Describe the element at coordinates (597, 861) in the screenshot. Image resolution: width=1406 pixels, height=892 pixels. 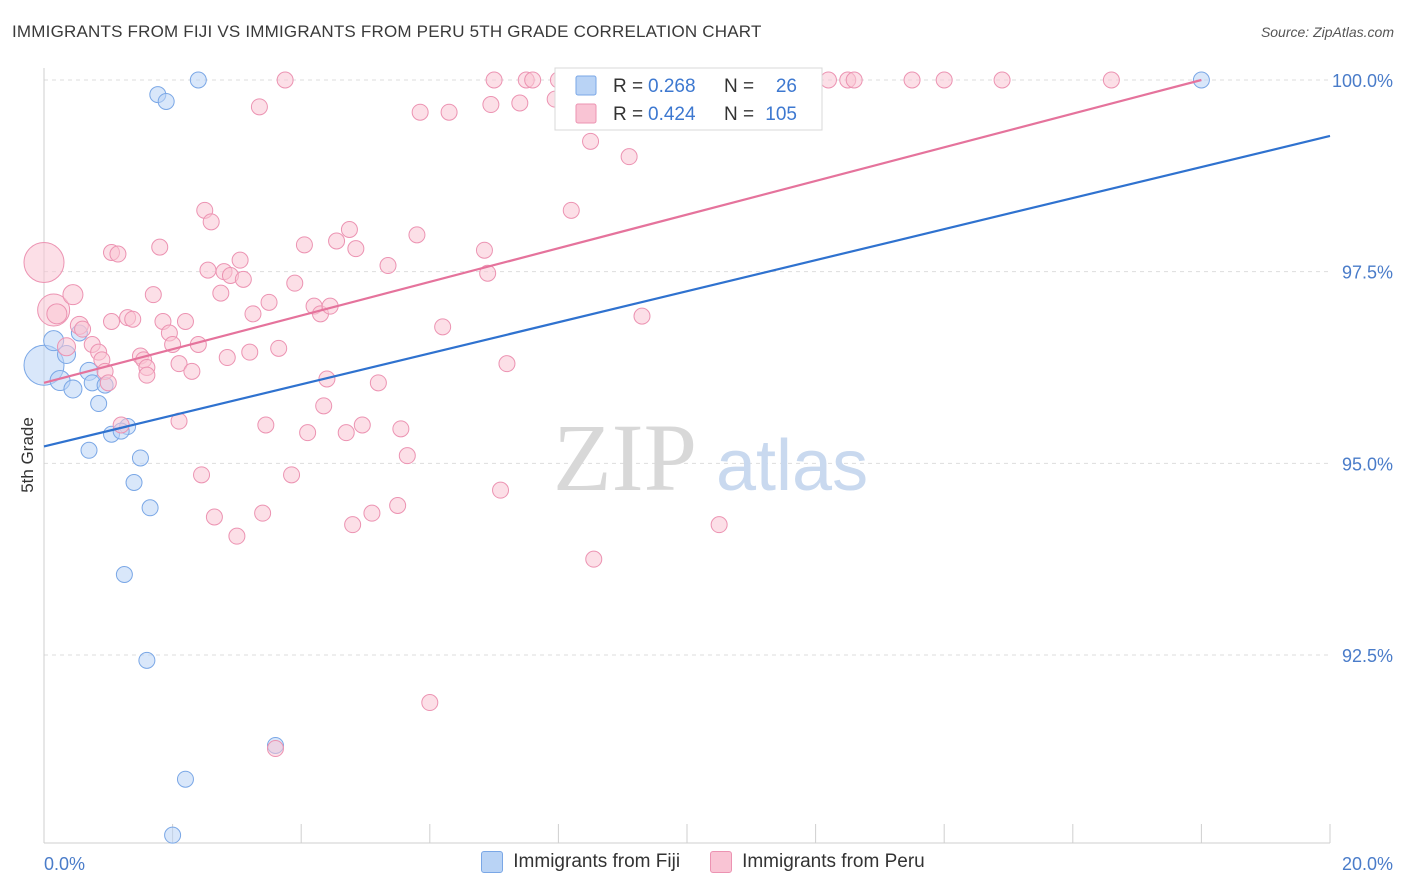
I see `legend-label-fiji: Immigrants from Fiji` at that location.